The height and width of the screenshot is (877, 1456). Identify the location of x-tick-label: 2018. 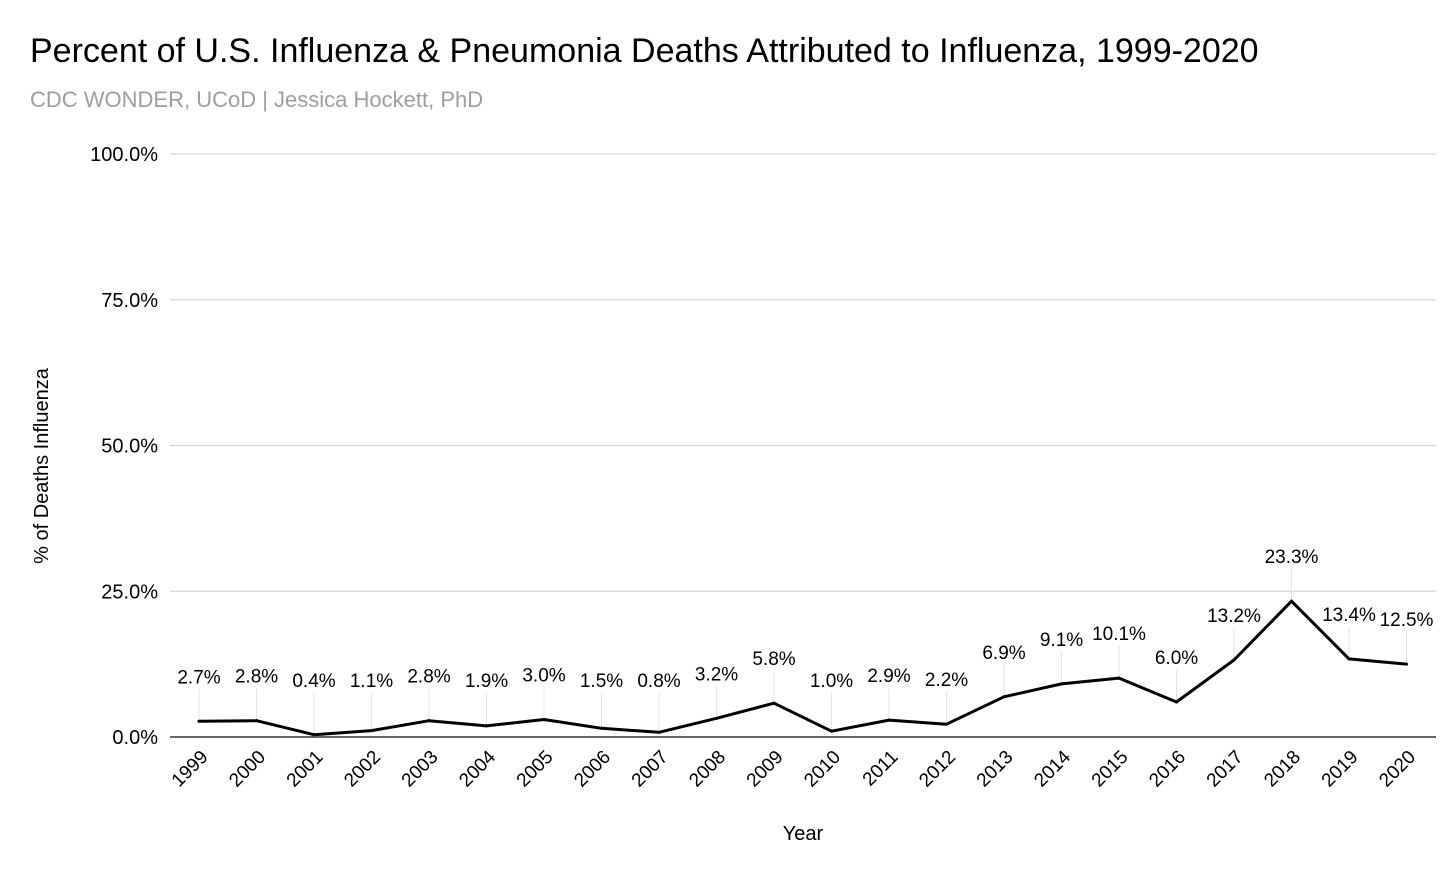
(1282, 769).